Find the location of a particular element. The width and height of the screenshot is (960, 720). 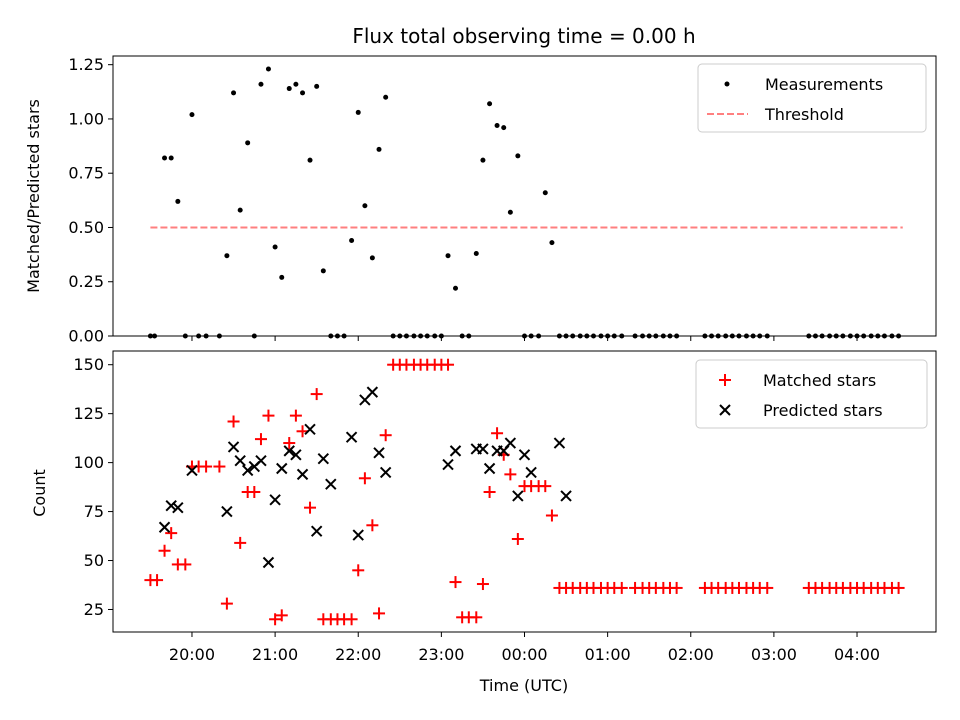

x-tick-label: 01:00 is located at coordinates (608, 654).